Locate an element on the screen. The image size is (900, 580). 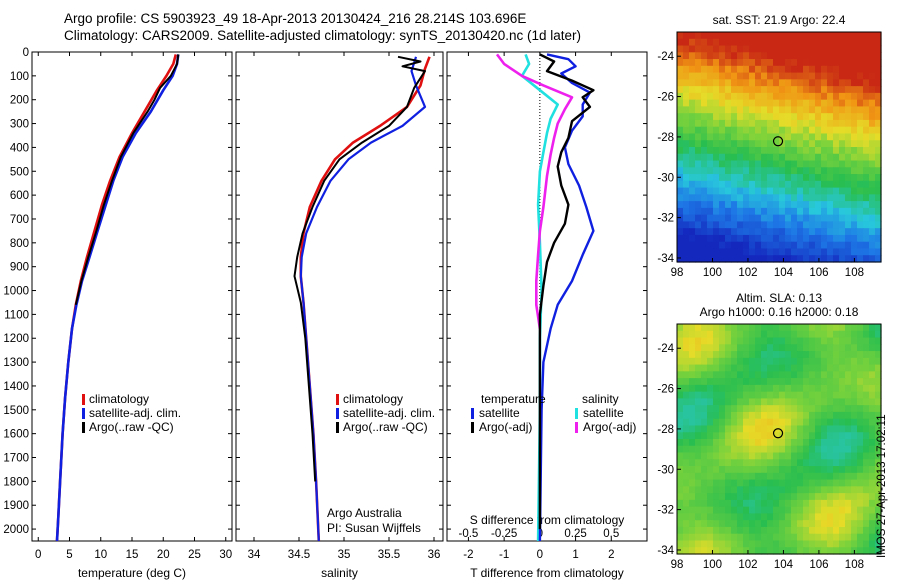
legend-title-temperature: temperature is located at coordinates (513, 399).